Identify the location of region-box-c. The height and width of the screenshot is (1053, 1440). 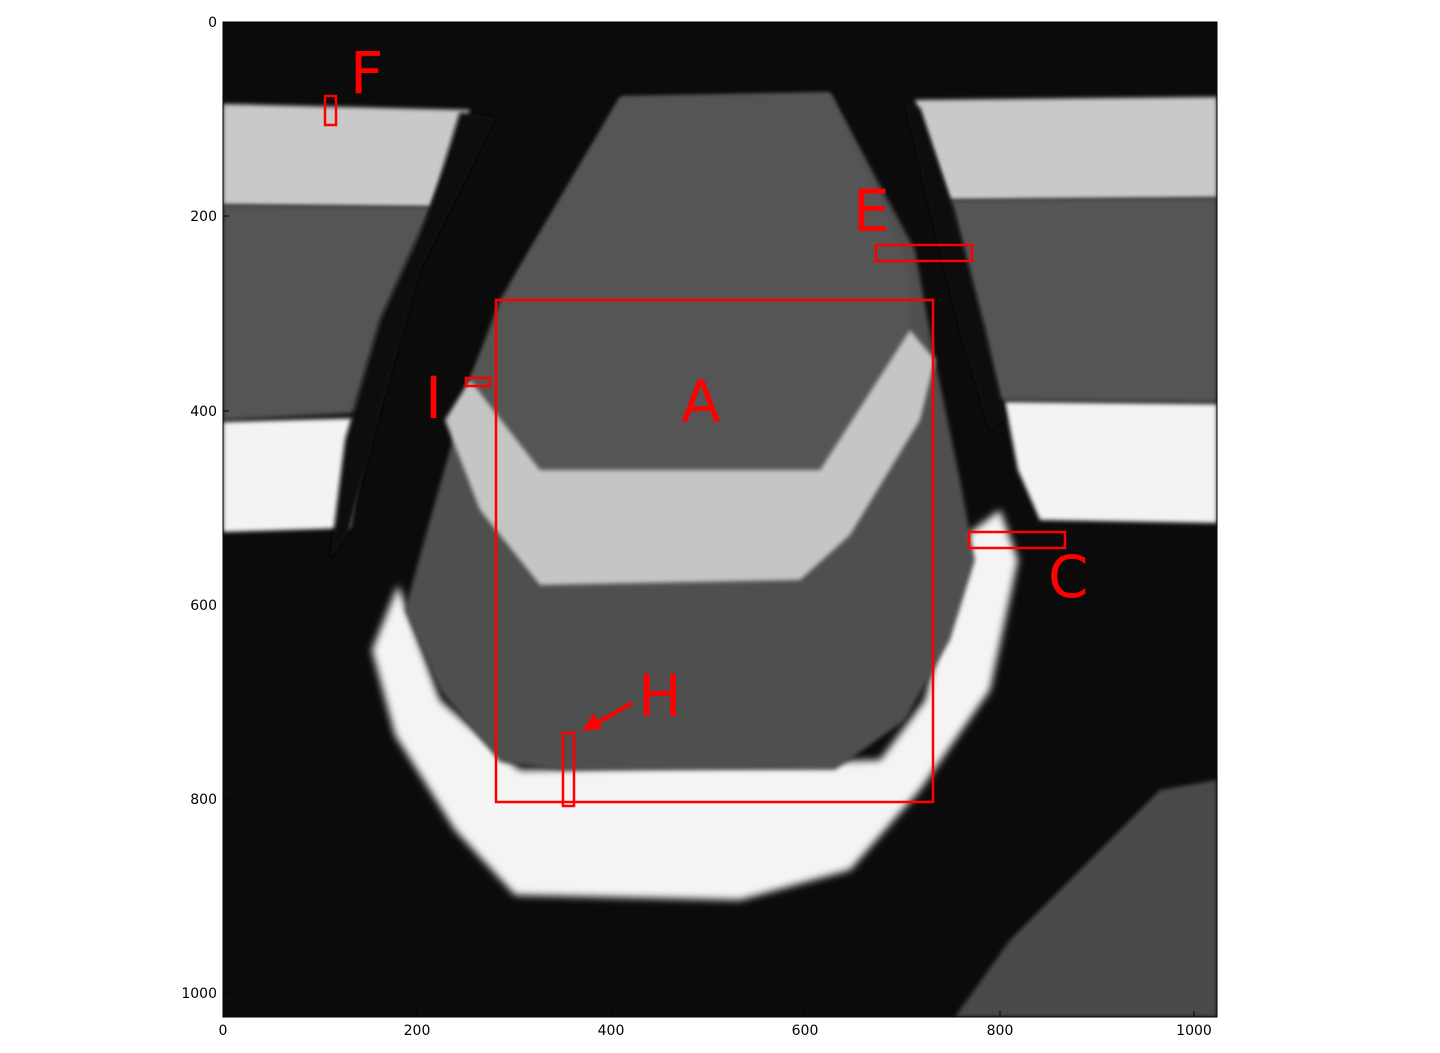
(1017, 540).